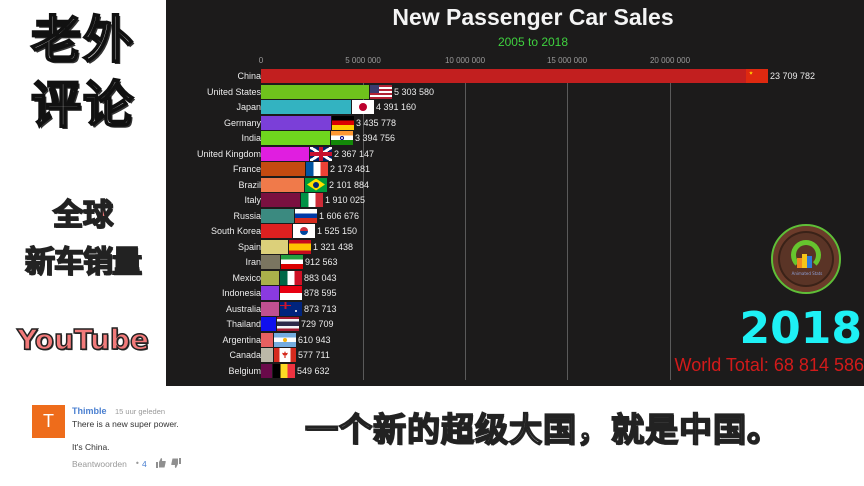  What do you see at coordinates (515, 355) in the screenshot?
I see `bar-row-canada: Canada 577 711` at bounding box center [515, 355].